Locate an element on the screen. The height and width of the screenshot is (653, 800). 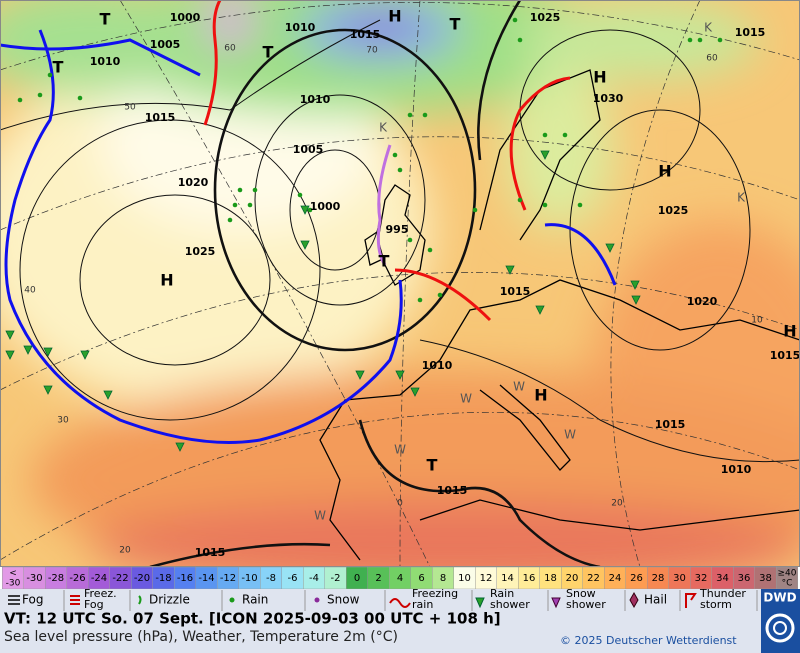
temperature-label: 50 is located at coordinates (130, 108).